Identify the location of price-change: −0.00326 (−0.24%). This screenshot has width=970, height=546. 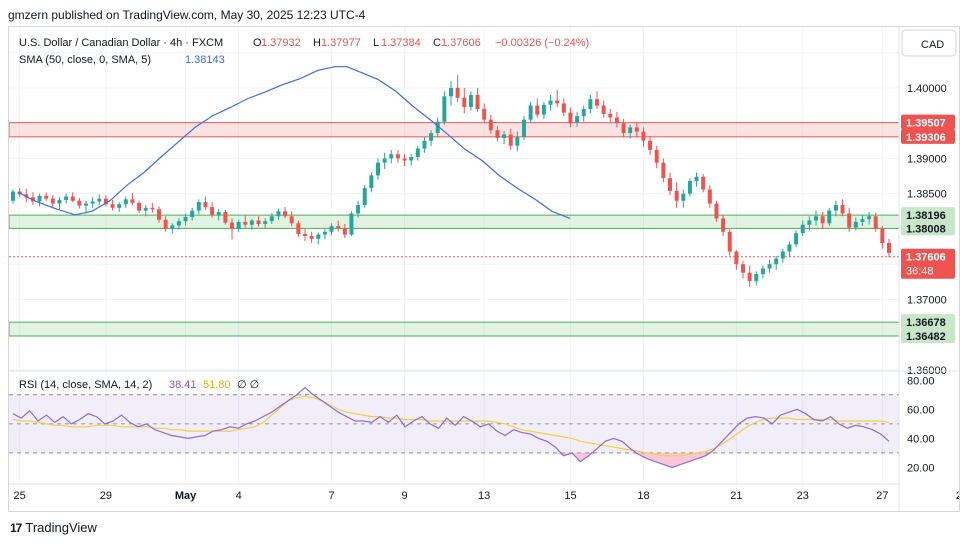
(542, 43).